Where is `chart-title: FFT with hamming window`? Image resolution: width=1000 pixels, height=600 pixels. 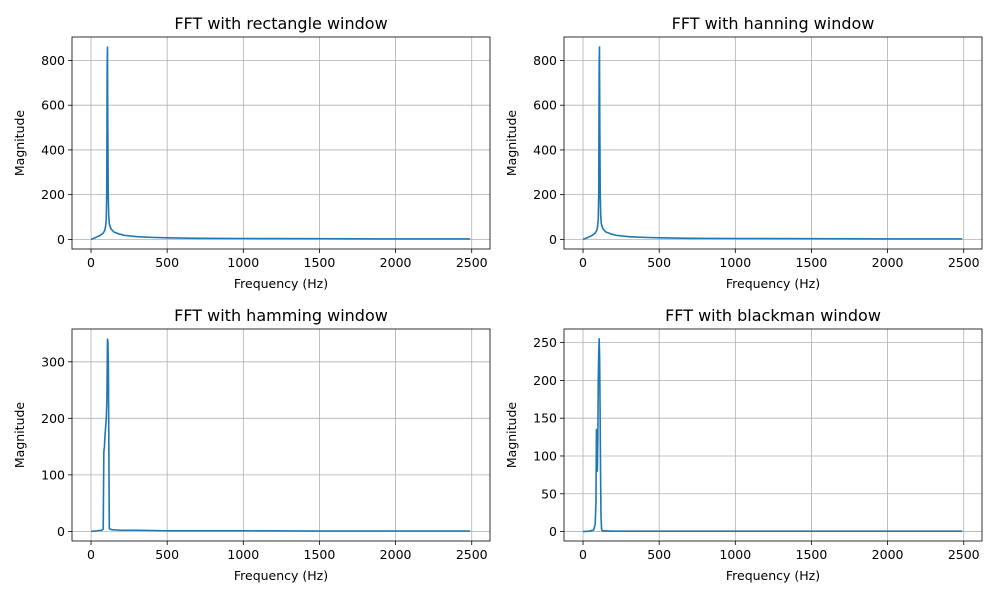
chart-title: FFT with hamming window is located at coordinates (281, 315).